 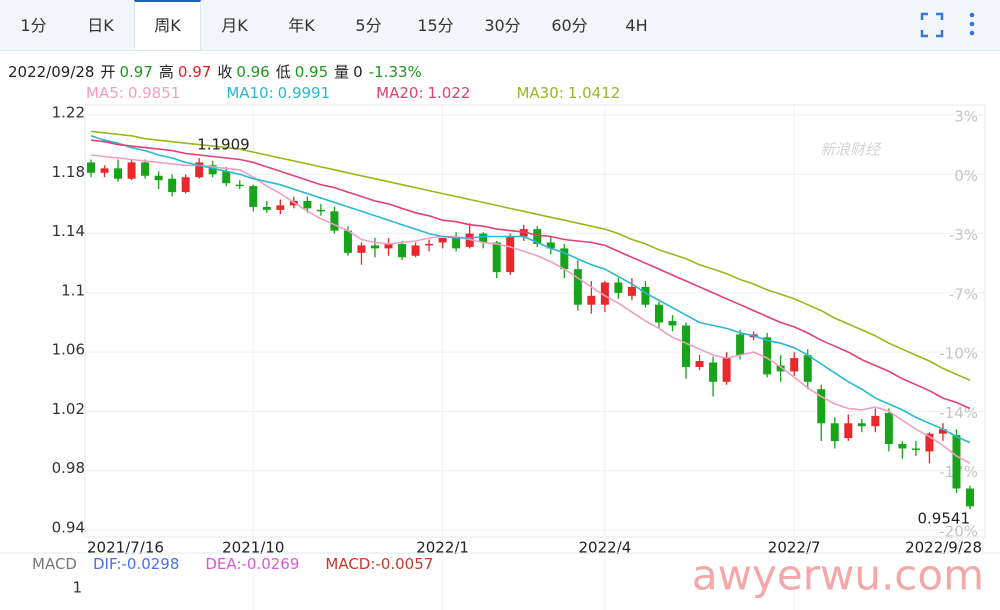 I want to click on info-value: 0.96, so click(x=253, y=72).